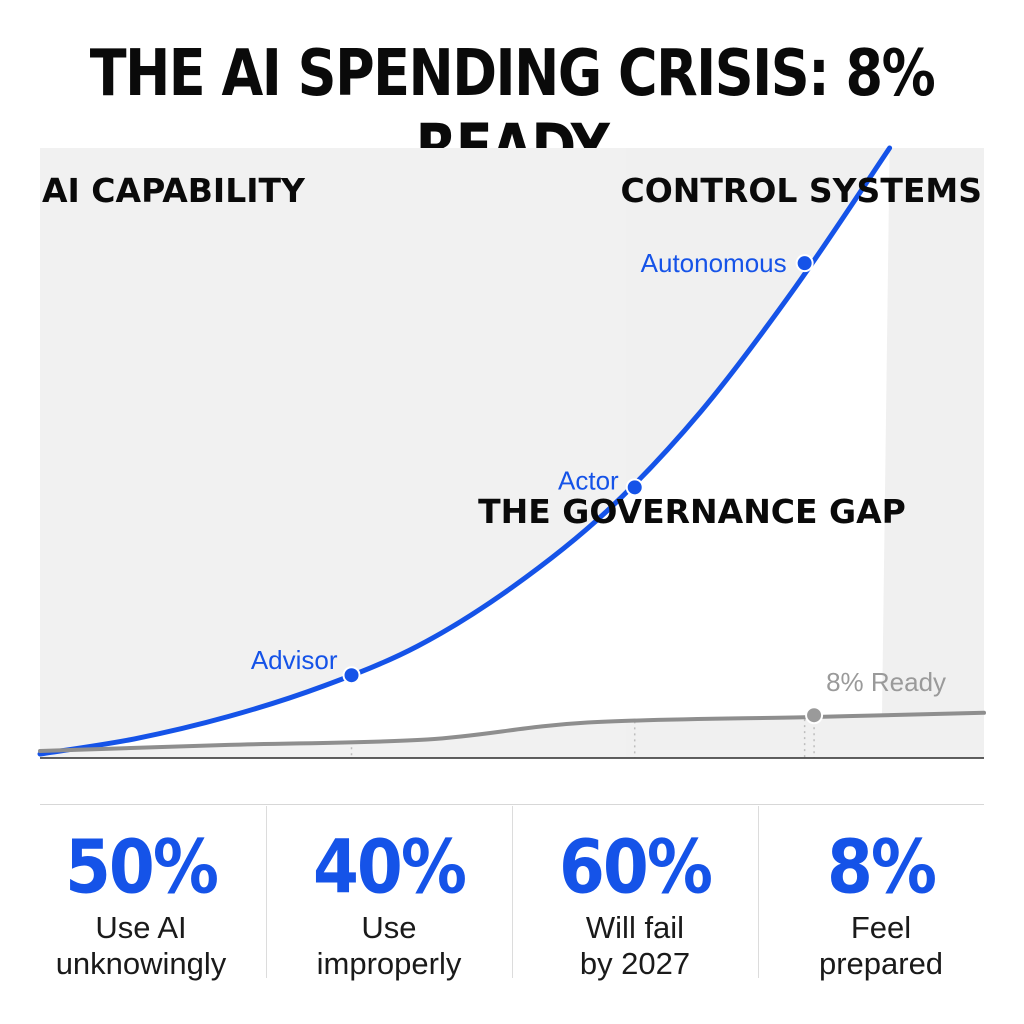  I want to click on control-line, so click(512, 731).